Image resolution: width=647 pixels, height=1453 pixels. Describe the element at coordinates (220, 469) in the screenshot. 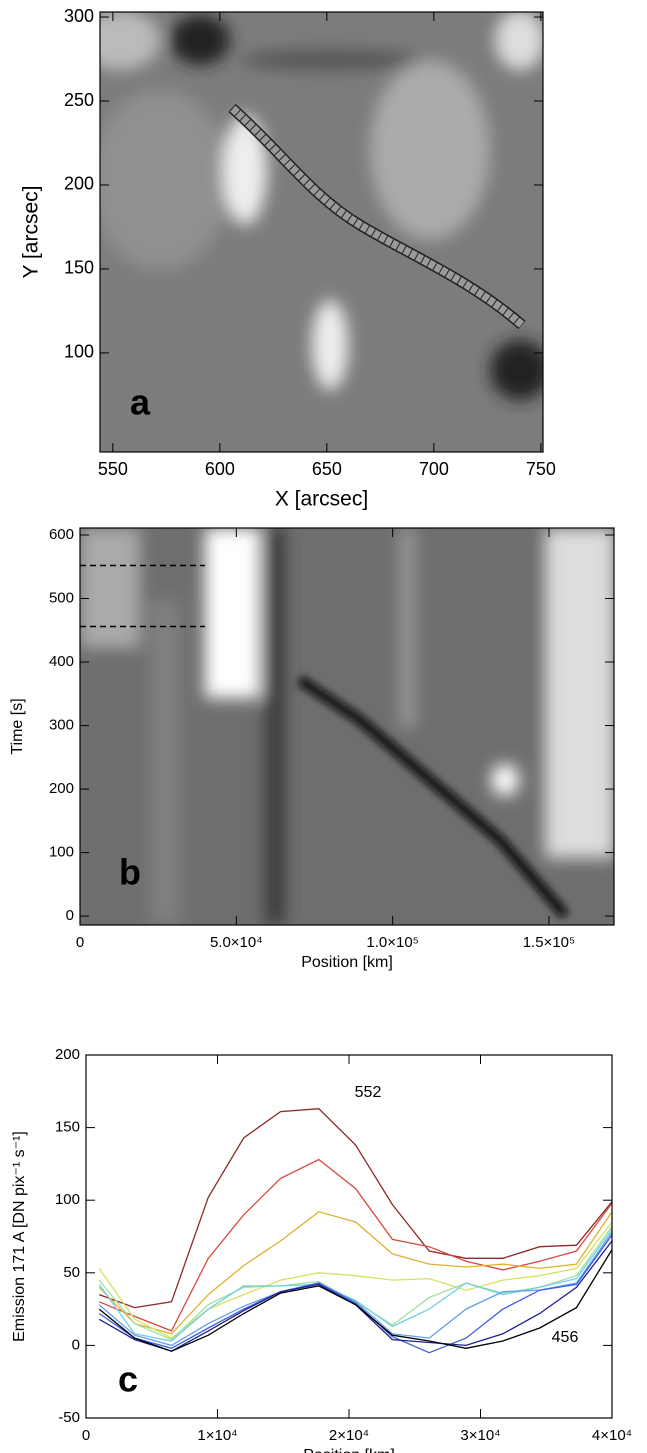

I see `x-tick-label: 600` at that location.